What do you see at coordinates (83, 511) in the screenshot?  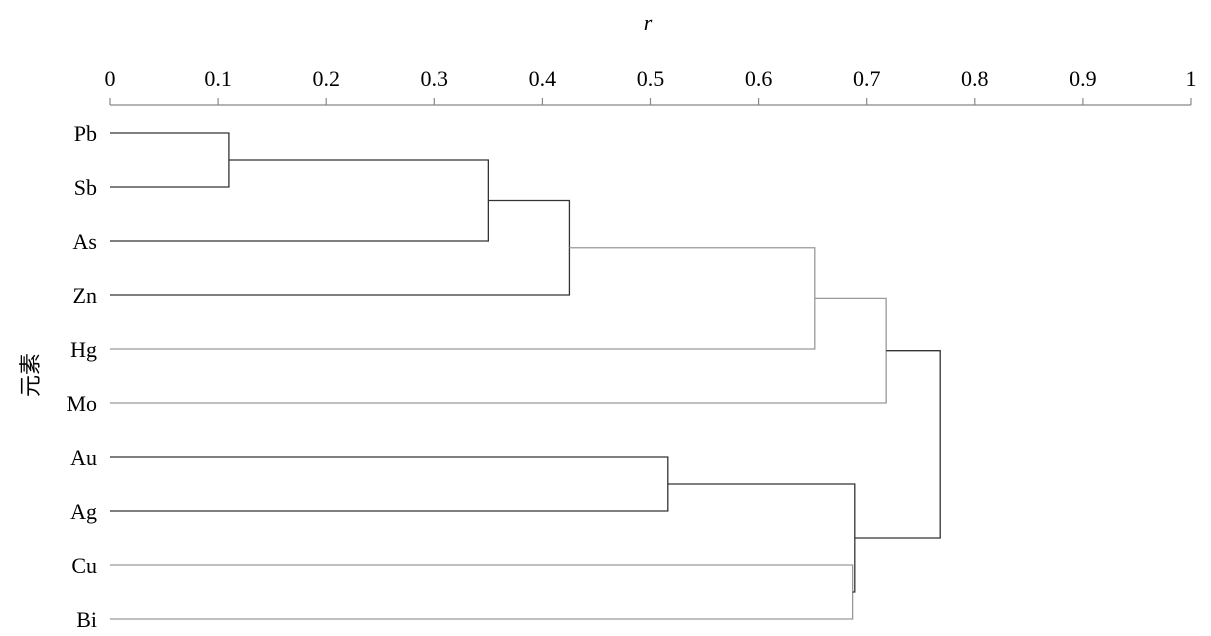 I see `leaf-label: Ag` at bounding box center [83, 511].